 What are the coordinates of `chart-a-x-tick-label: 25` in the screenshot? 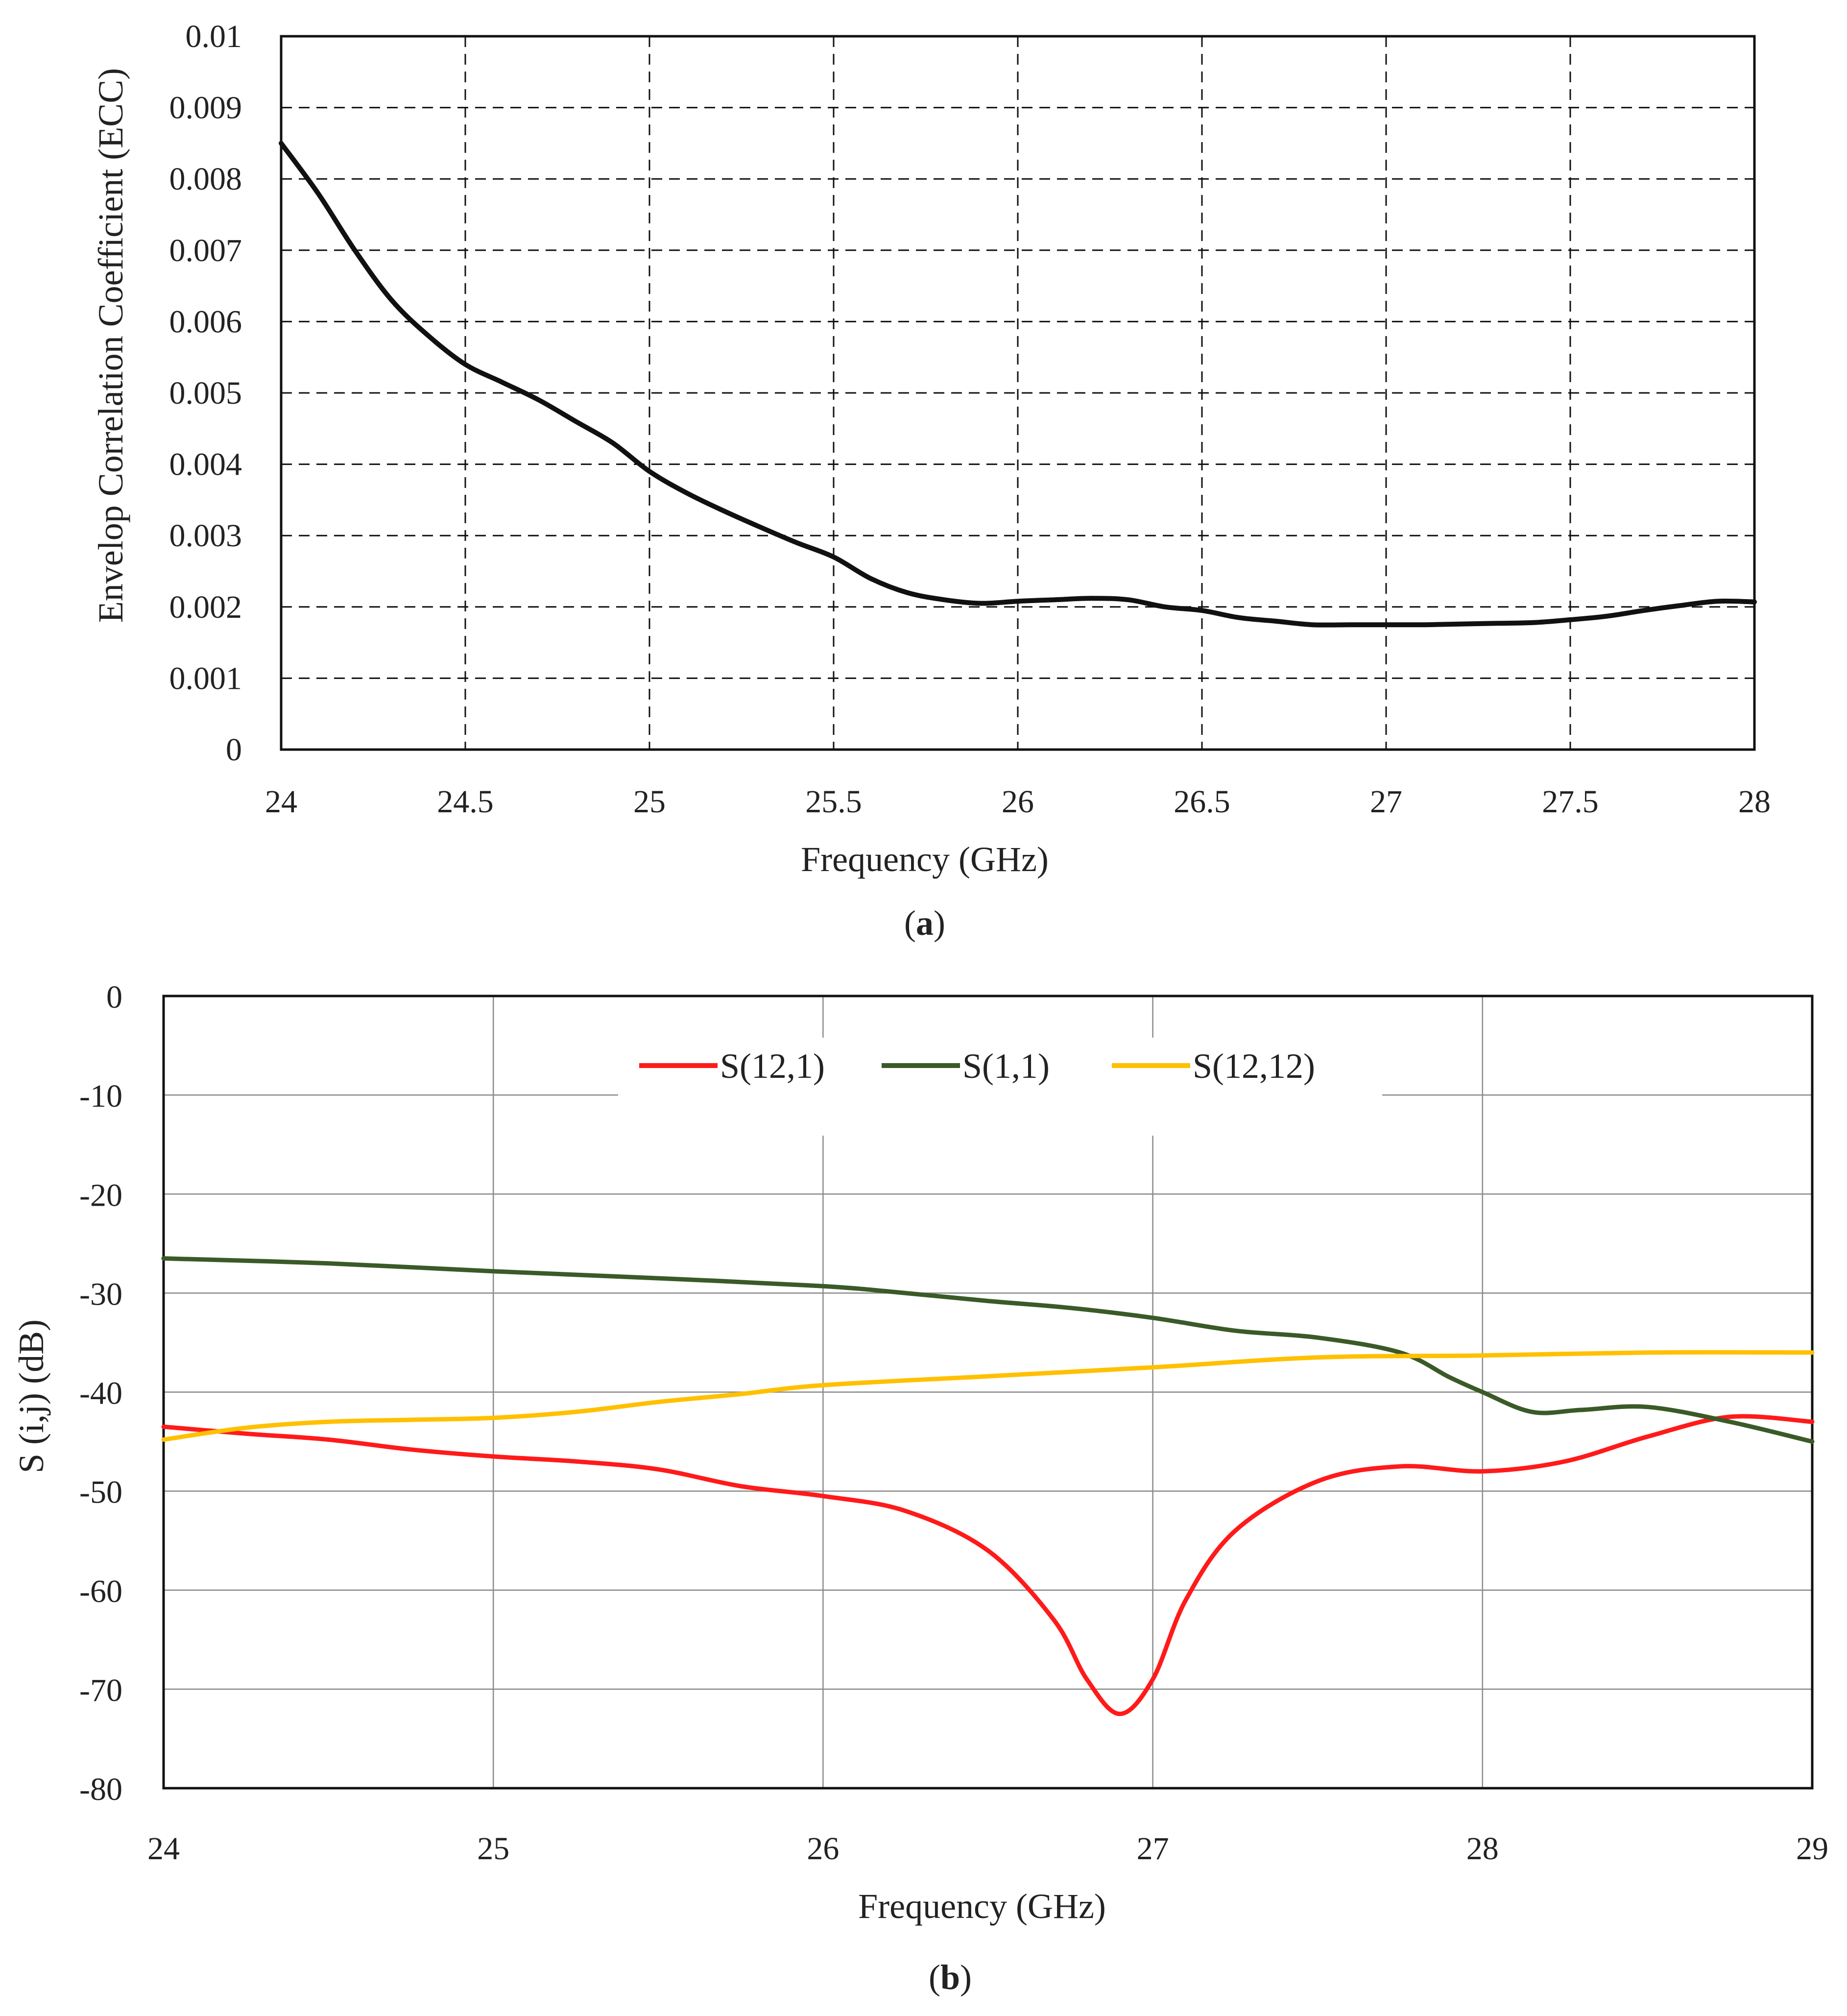 It's located at (649, 802).